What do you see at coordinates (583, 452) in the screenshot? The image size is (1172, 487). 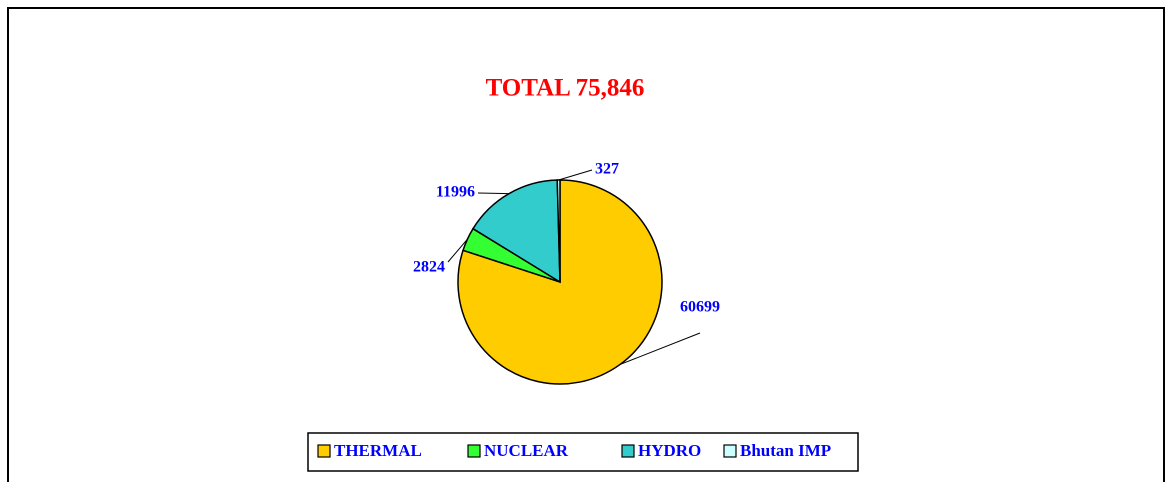 I see `legend-box` at bounding box center [583, 452].